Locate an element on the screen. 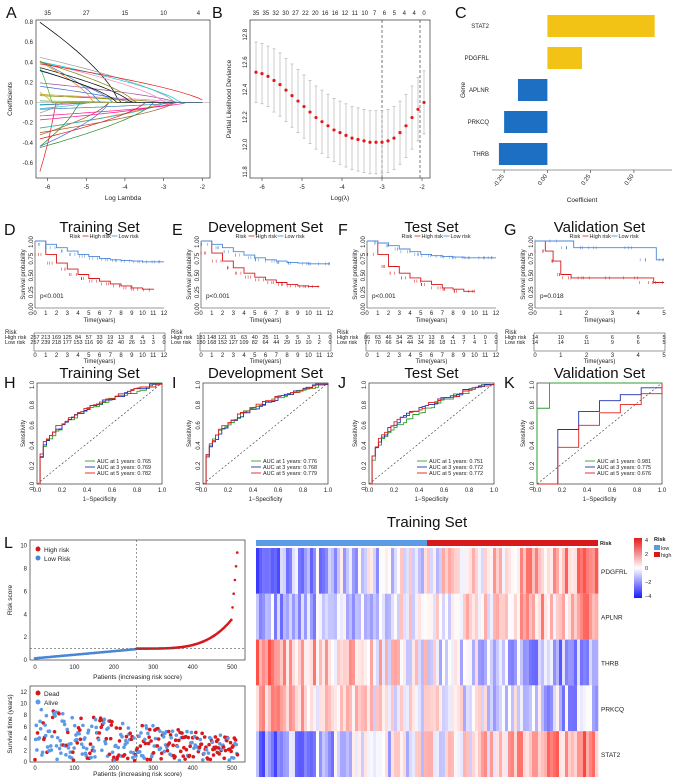 Image resolution: width=676 pixels, height=777 pixels. y-tick-label: 0.4 is located at coordinates (199, 445).